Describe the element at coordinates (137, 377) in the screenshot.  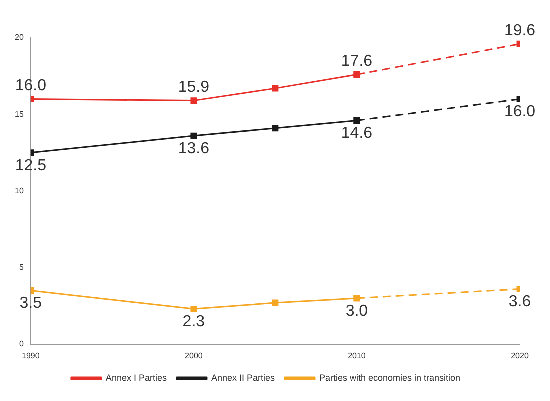
I see `legend-label: Annex I Parties` at that location.